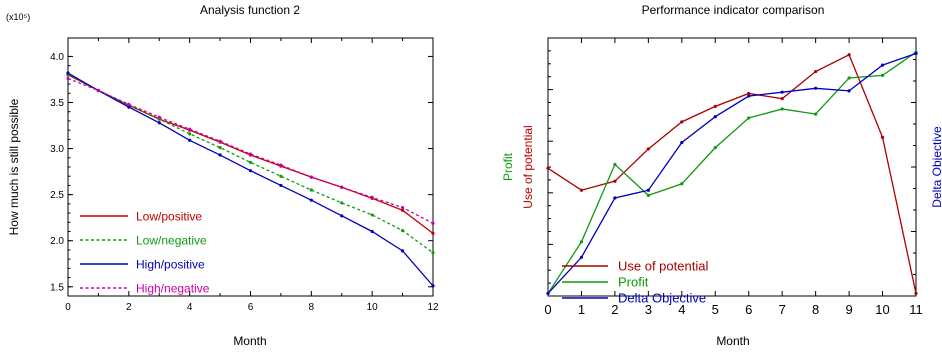 The width and height of the screenshot is (942, 352). I want to click on x-tick-label: 4, so click(190, 307).